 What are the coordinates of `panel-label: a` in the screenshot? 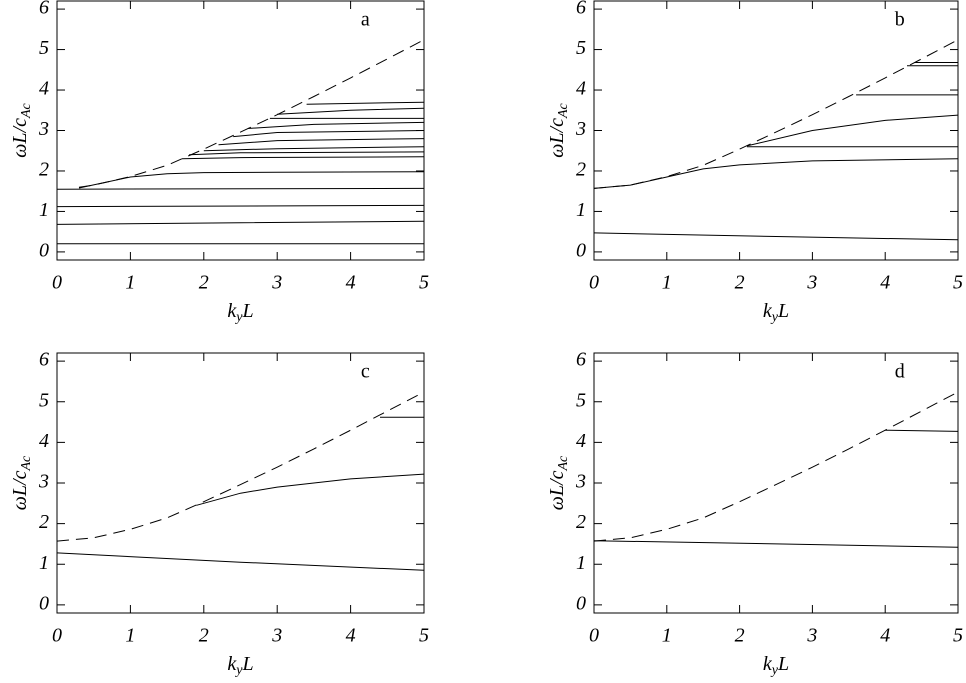 It's located at (365, 20).